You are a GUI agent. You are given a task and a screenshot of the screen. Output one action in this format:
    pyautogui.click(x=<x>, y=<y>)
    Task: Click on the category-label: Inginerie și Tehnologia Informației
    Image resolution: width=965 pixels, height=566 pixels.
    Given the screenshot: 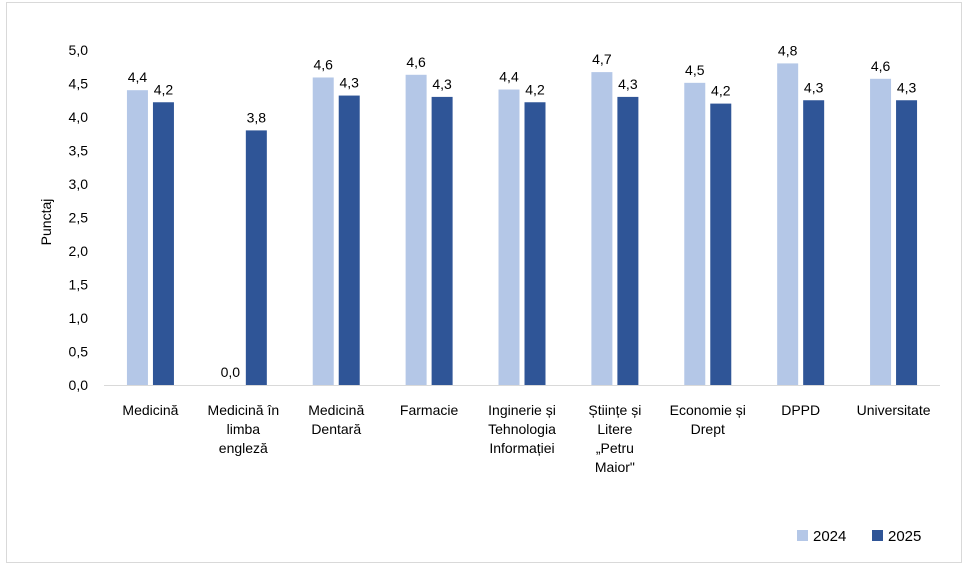 What is the action you would take?
    pyautogui.click(x=522, y=429)
    